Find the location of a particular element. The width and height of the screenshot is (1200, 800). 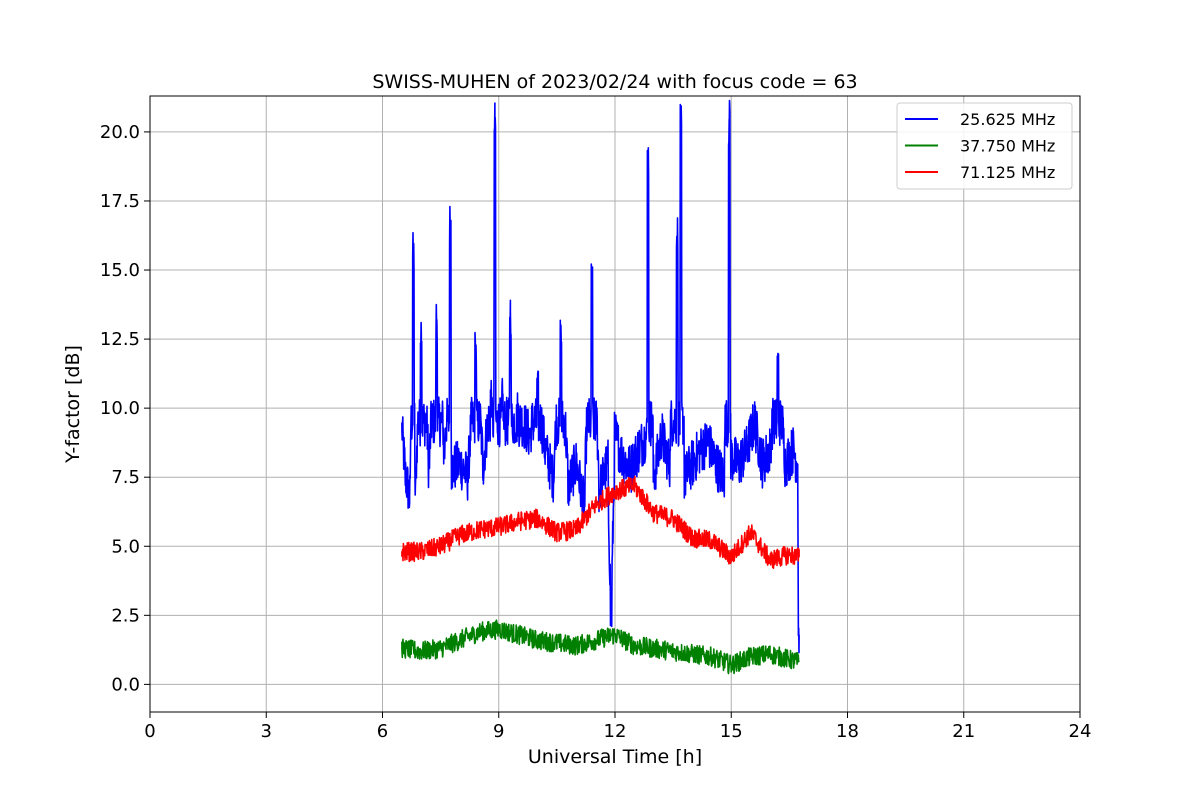

x-tick-label: 0 is located at coordinates (149, 731).